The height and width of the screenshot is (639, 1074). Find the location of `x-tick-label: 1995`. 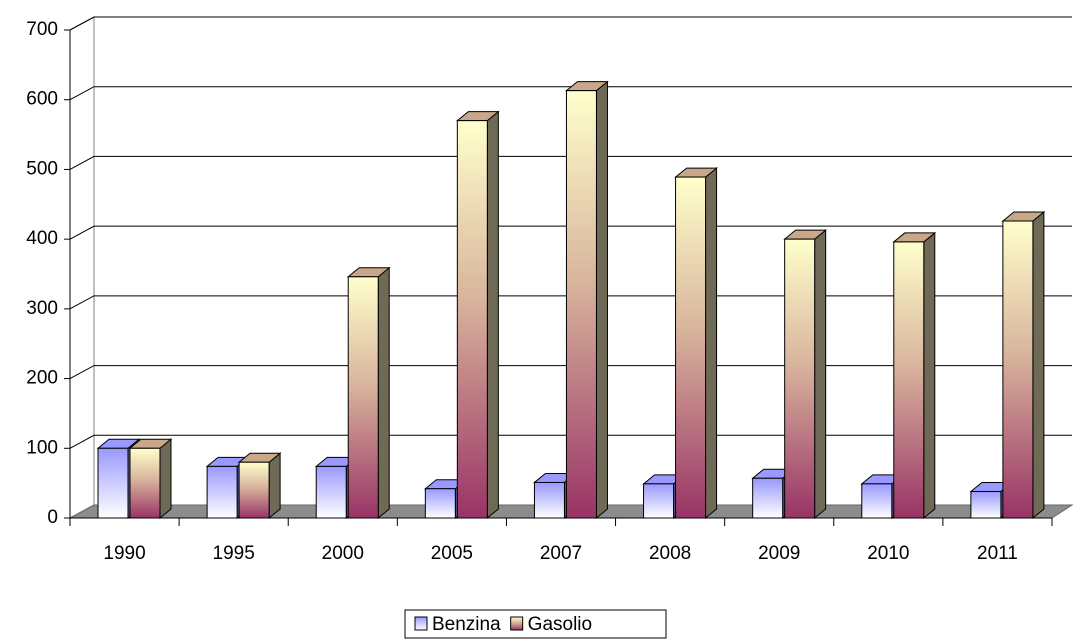

x-tick-label: 1995 is located at coordinates (234, 553).